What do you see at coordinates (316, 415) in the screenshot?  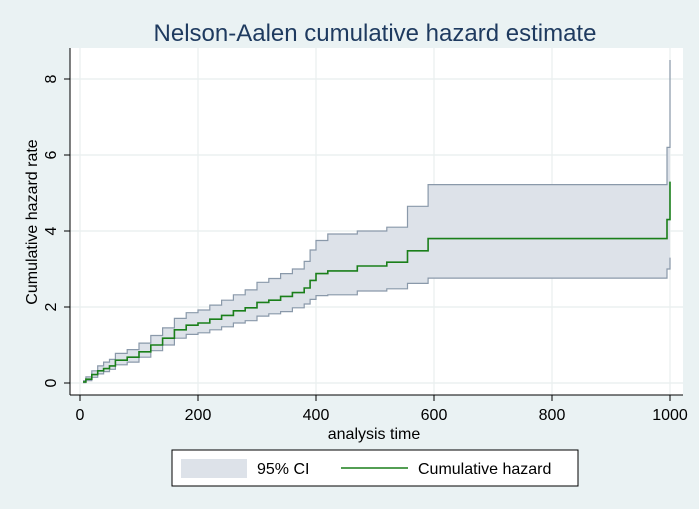 I see `x-tick-label: 400` at bounding box center [316, 415].